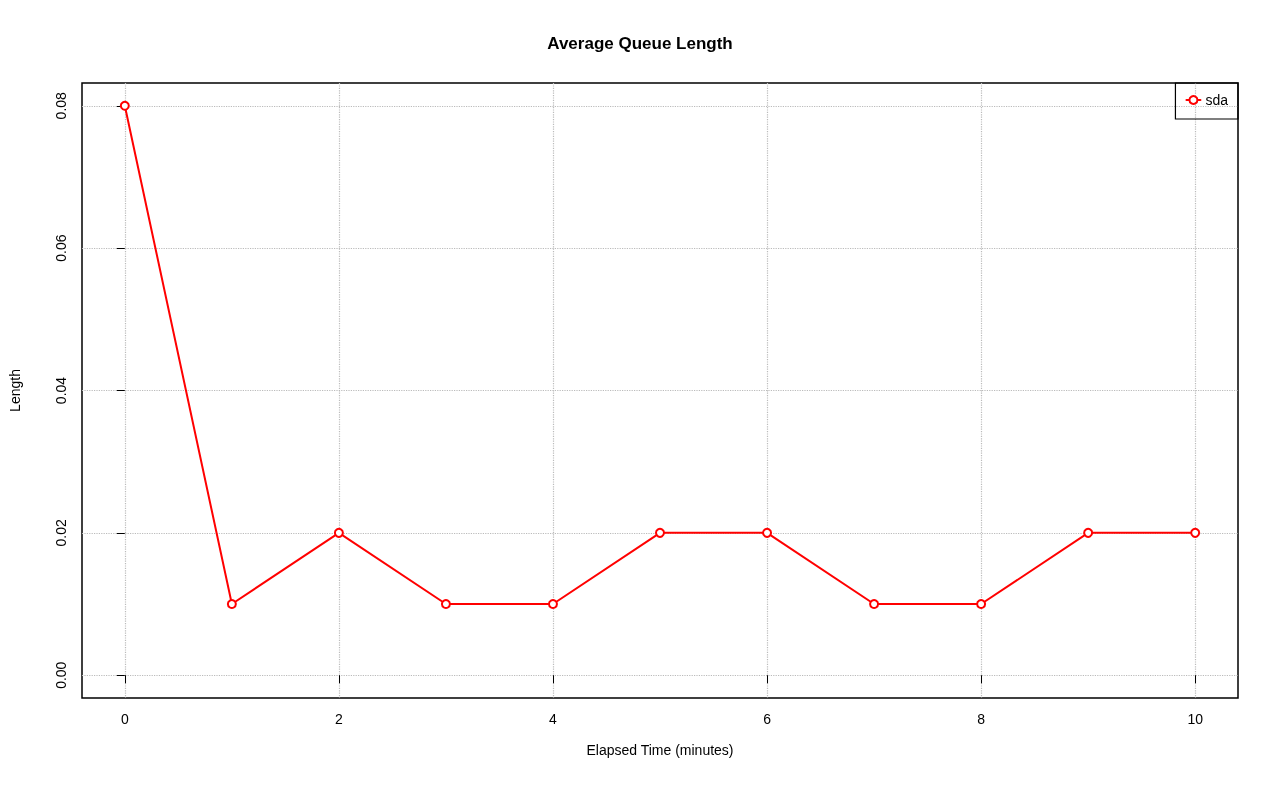 This screenshot has height=801, width=1280. Describe the element at coordinates (767, 719) in the screenshot. I see `x-tick-label: 6` at that location.